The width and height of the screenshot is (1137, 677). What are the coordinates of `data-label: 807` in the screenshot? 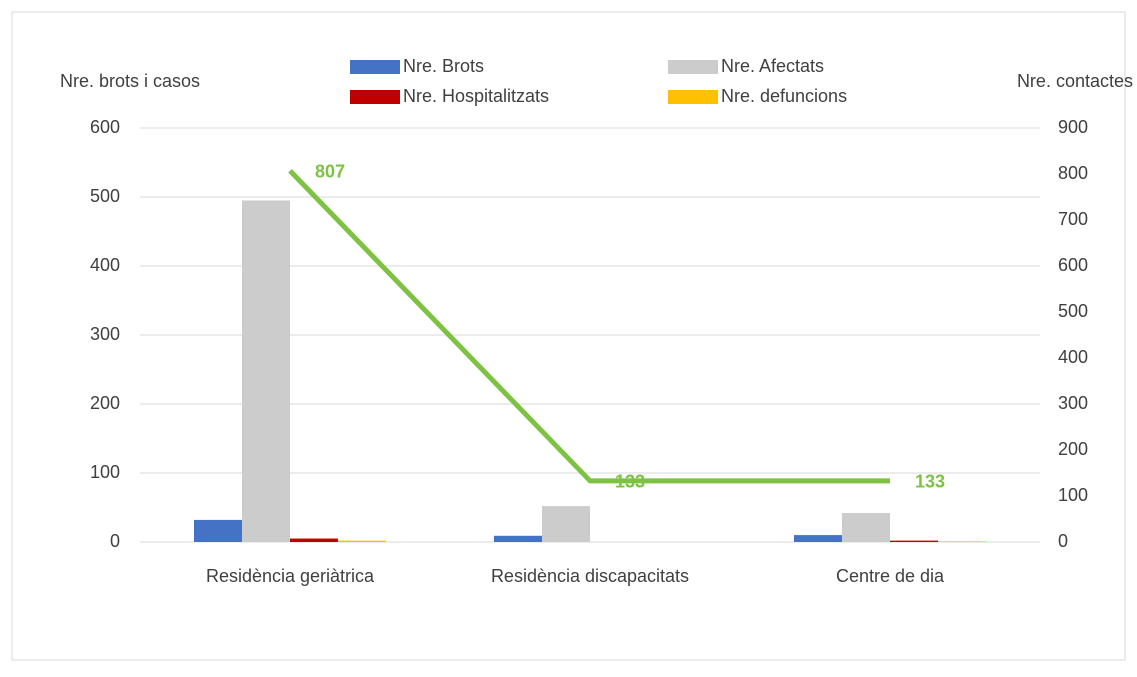 It's located at (330, 172).